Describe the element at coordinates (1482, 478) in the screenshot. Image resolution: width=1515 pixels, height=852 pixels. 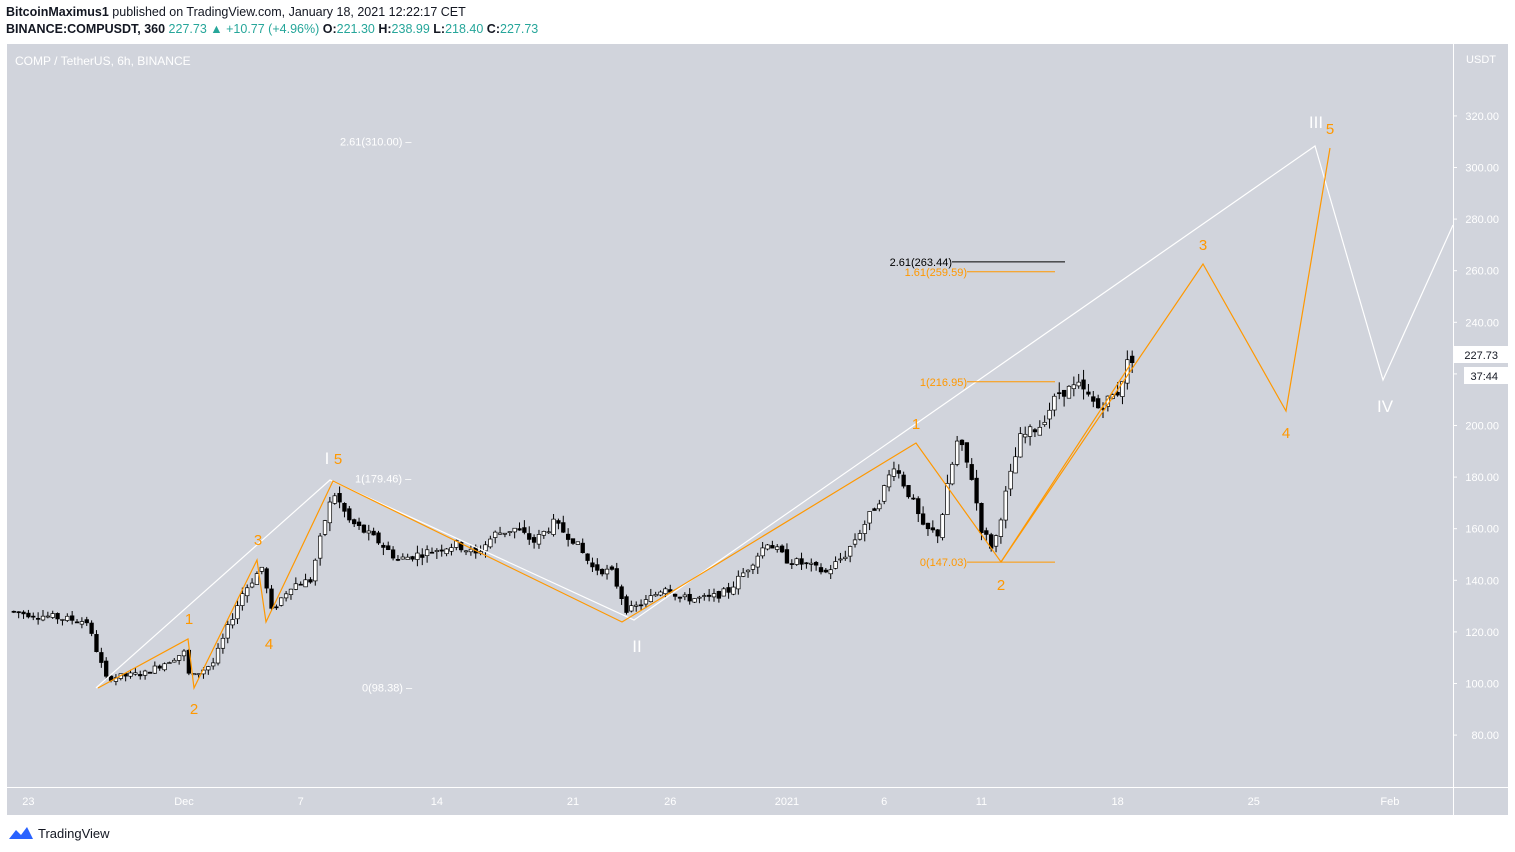
I see `y-tick-label: 180.00` at that location.